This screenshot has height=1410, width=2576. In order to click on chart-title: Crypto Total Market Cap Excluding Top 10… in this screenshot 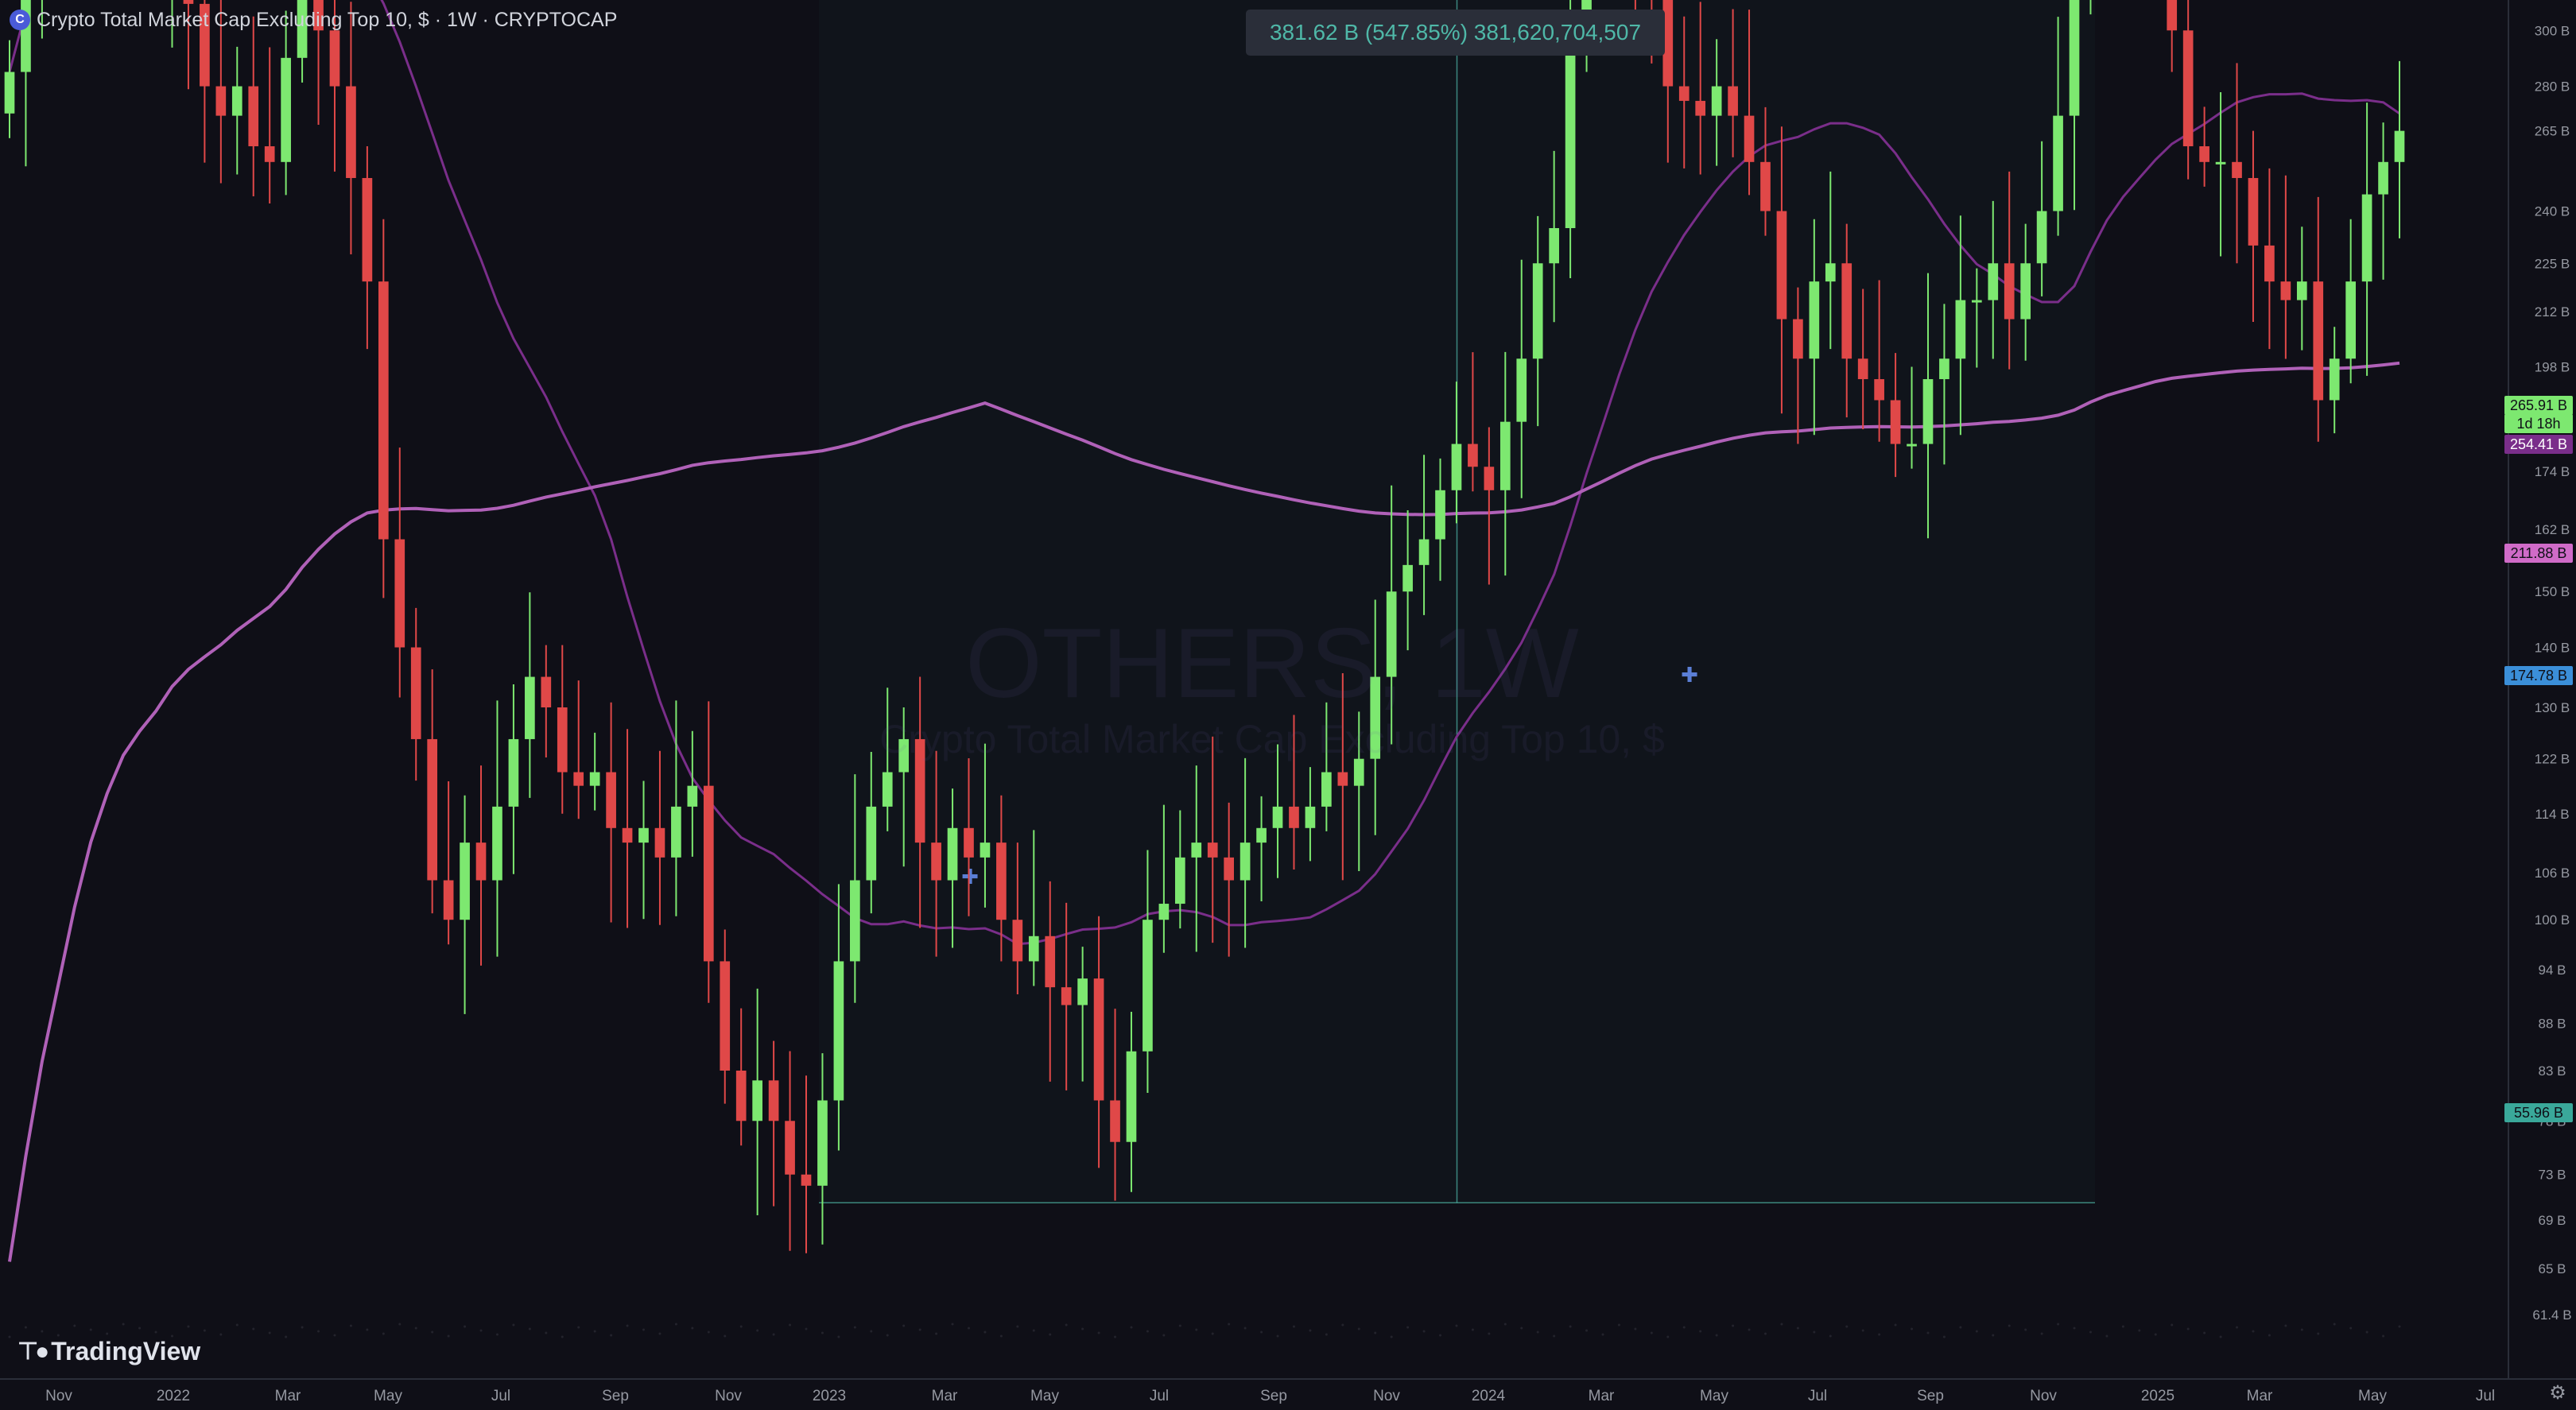, I will do `click(327, 19)`.